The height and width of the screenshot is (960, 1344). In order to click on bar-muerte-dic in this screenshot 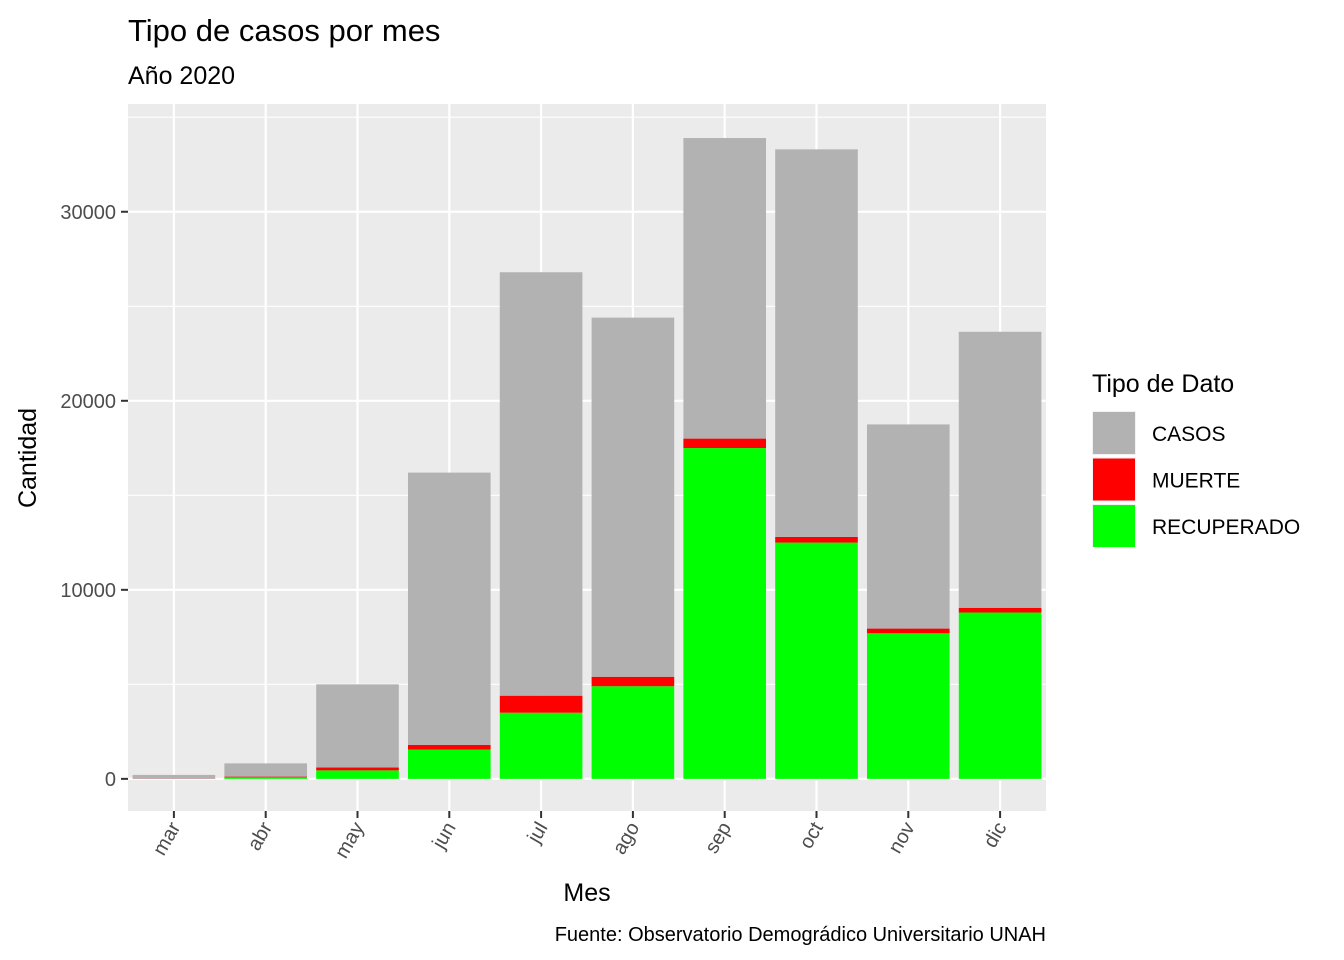, I will do `click(1000, 610)`.